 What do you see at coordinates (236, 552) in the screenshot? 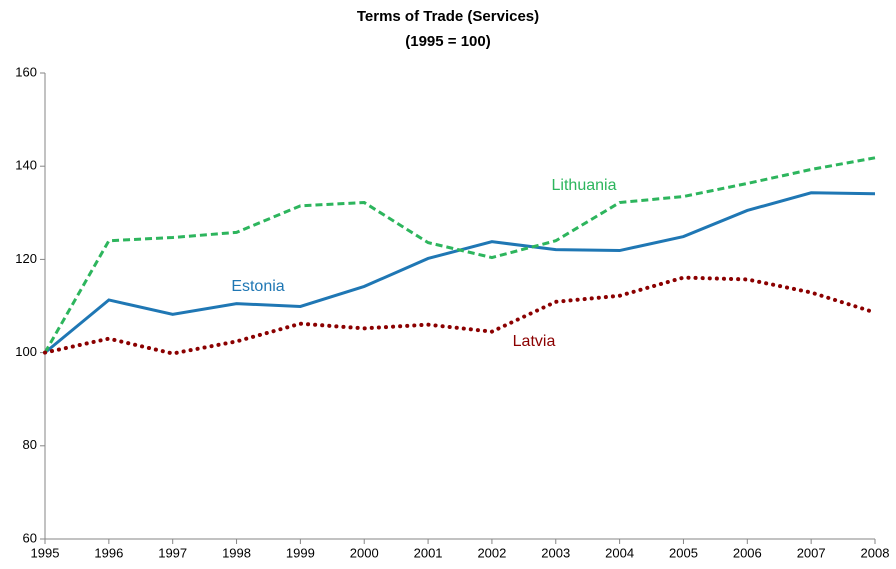
I see `x-tick-label: 1998` at bounding box center [236, 552].